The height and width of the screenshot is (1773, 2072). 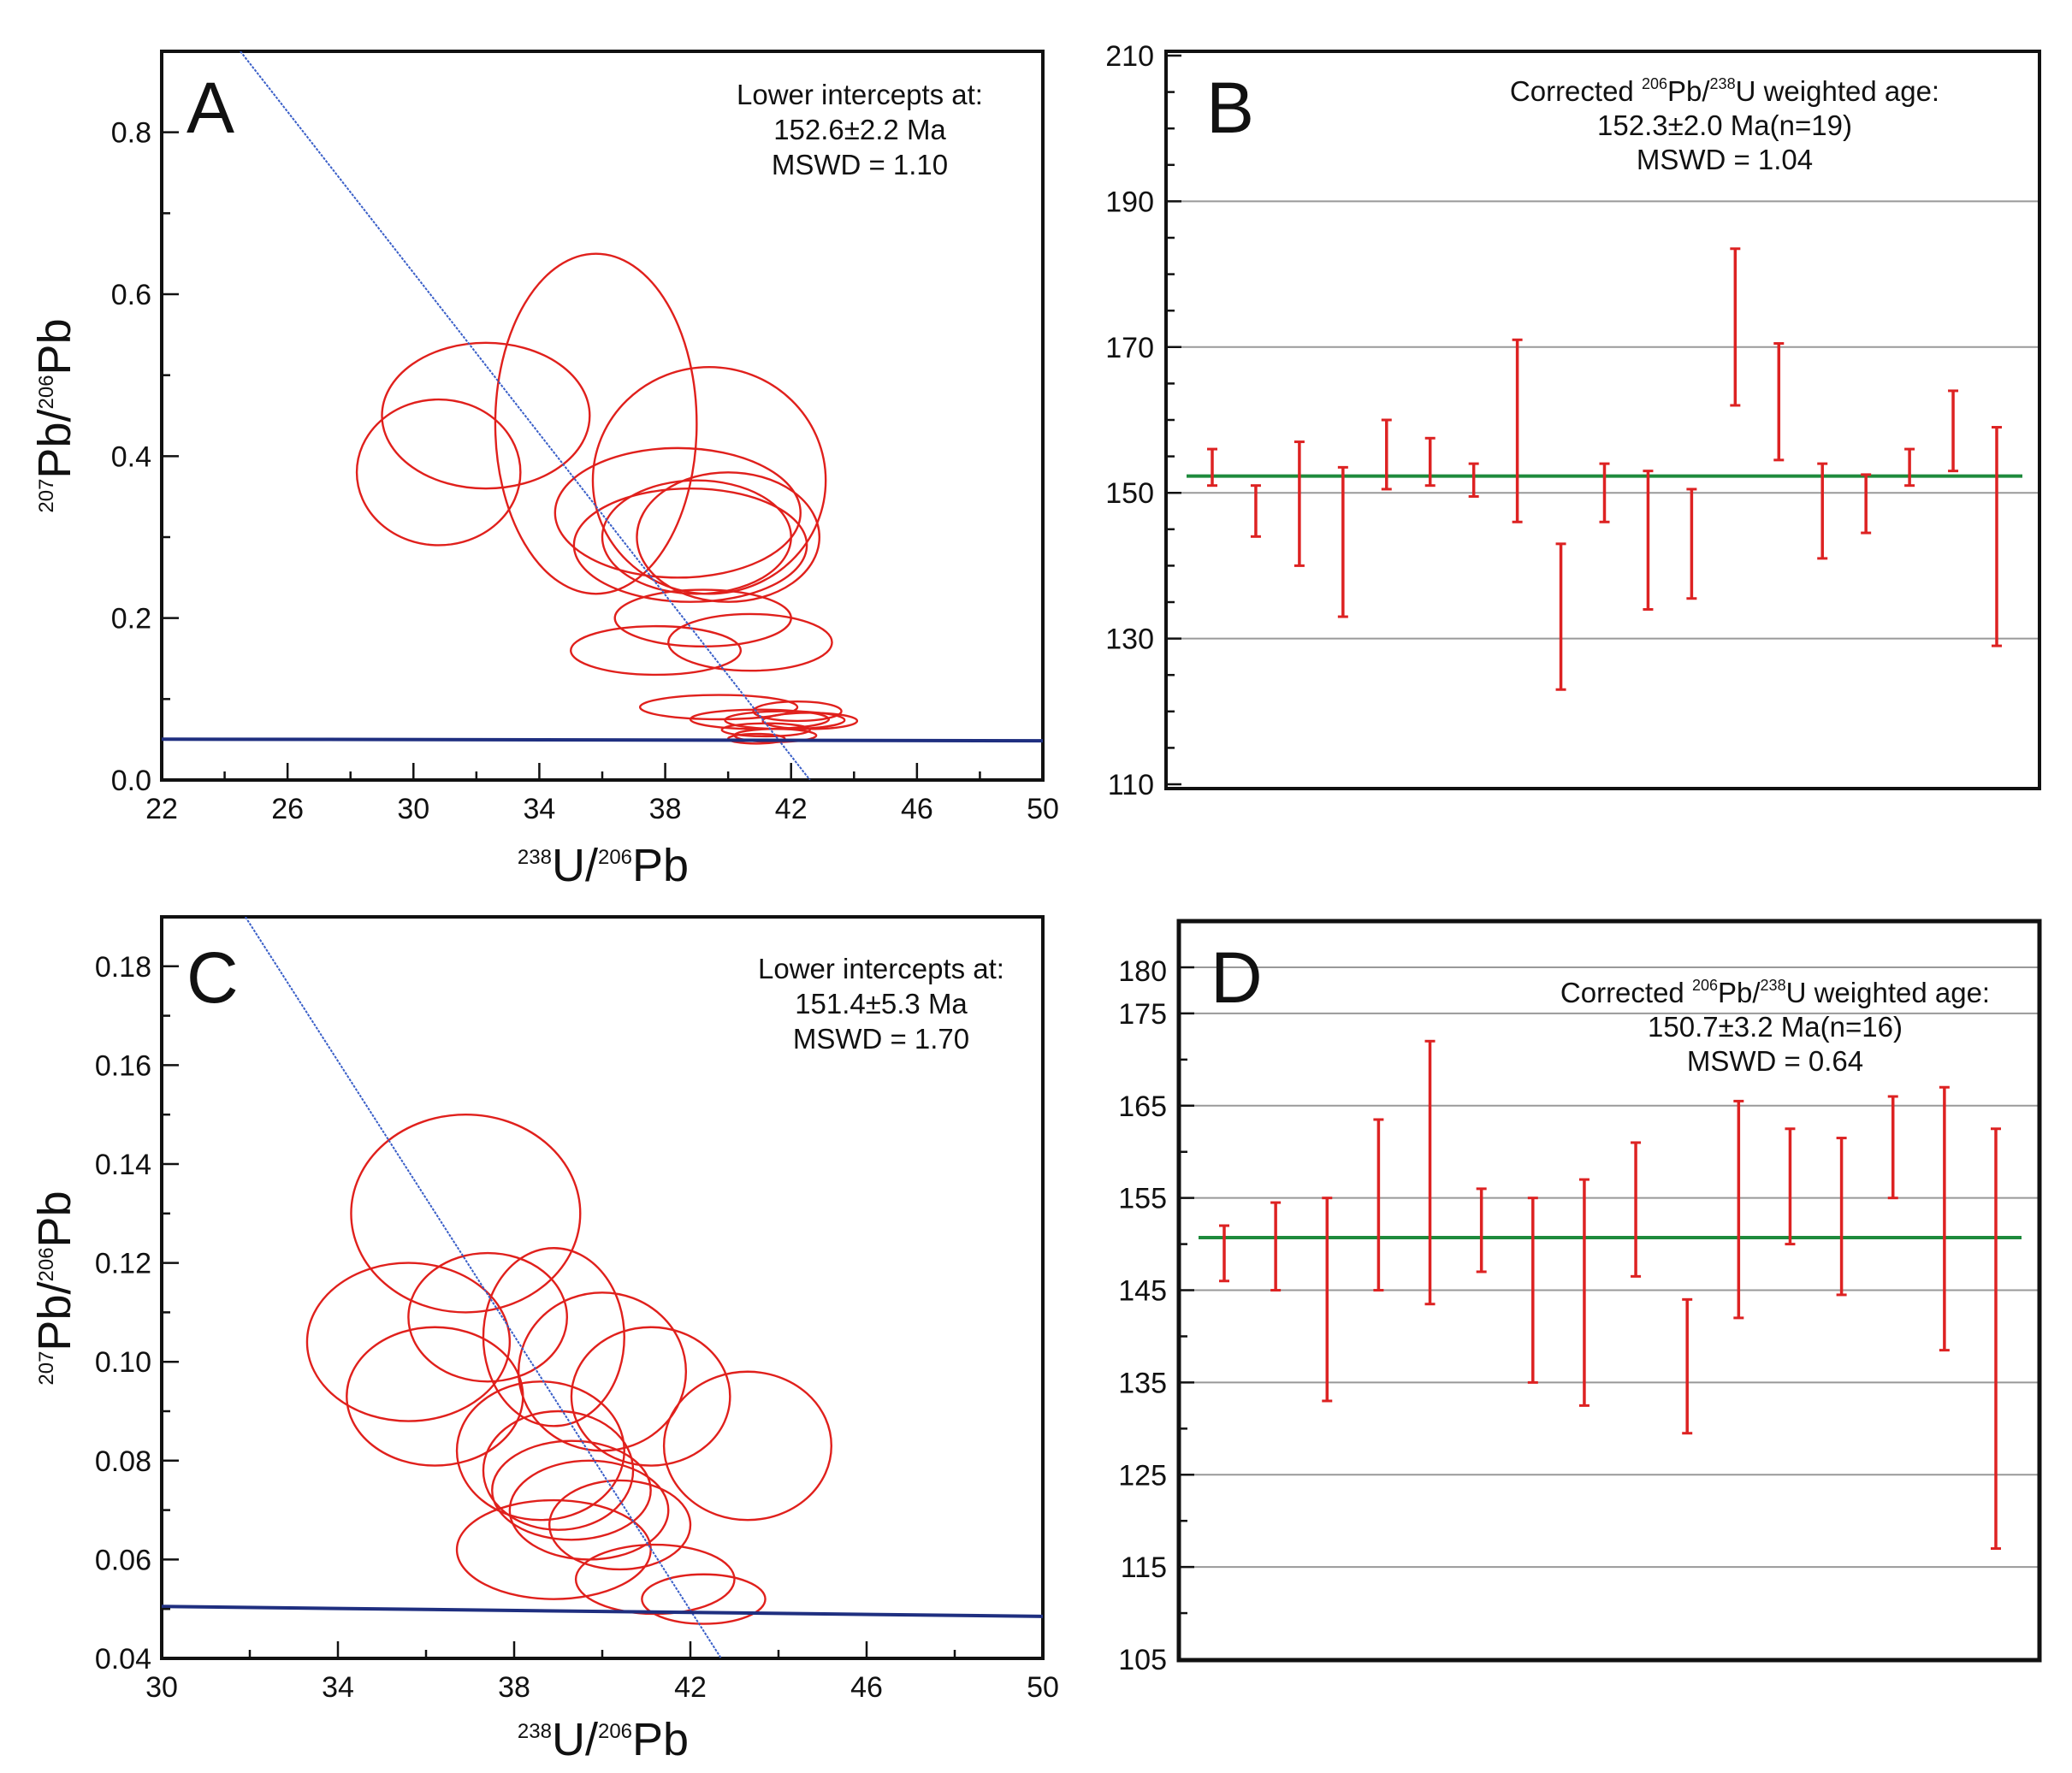 I want to click on y-tick-label: 180, so click(x=1142, y=971).